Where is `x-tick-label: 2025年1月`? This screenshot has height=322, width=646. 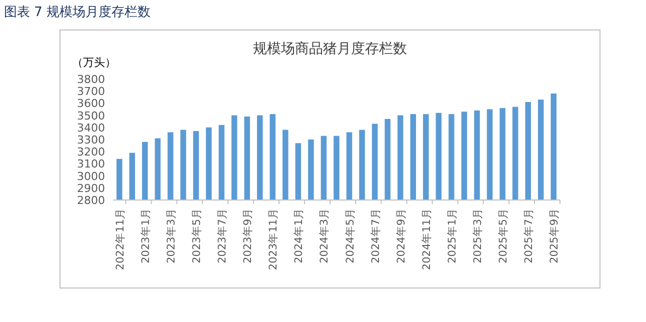
x-tick-label: 2025年1月 is located at coordinates (452, 236).